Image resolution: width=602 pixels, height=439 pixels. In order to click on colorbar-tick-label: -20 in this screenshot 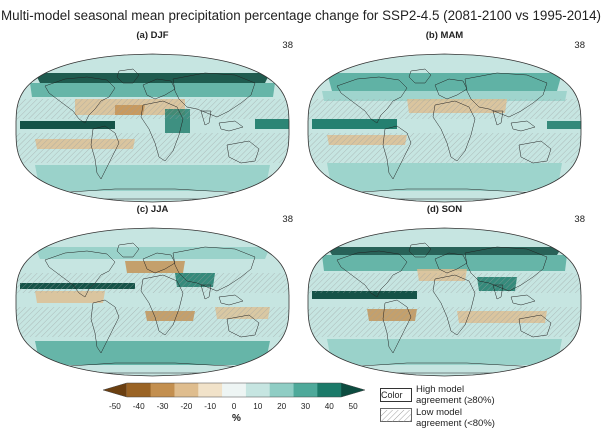, I will do `click(186, 406)`.